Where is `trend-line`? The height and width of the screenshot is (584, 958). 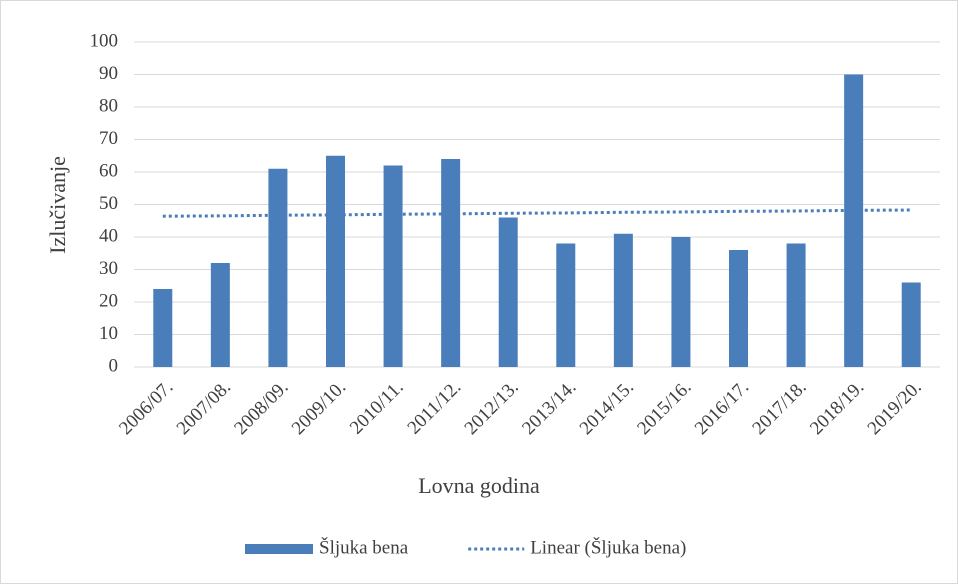
trend-line is located at coordinates (537, 213).